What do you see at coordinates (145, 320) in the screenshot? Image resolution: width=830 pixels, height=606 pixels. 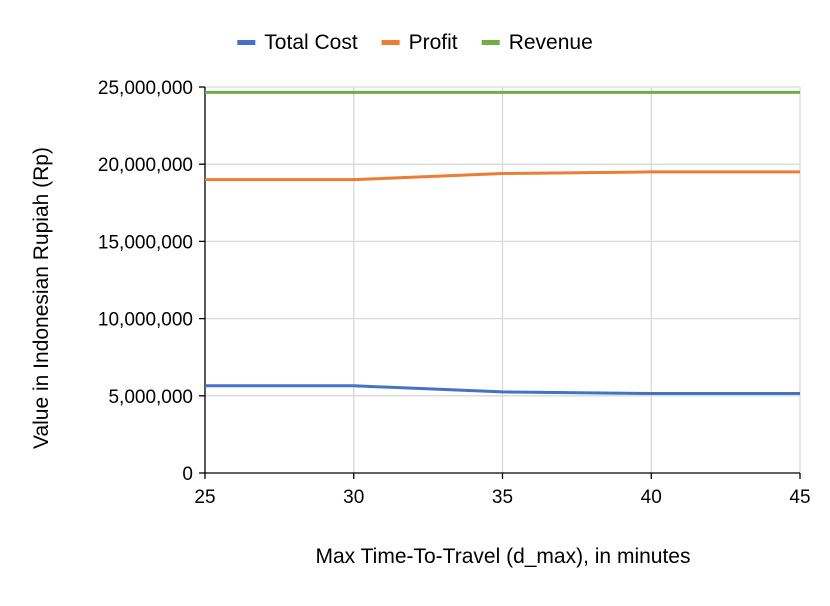 I see `y-tick-label: 10,000,000` at bounding box center [145, 320].